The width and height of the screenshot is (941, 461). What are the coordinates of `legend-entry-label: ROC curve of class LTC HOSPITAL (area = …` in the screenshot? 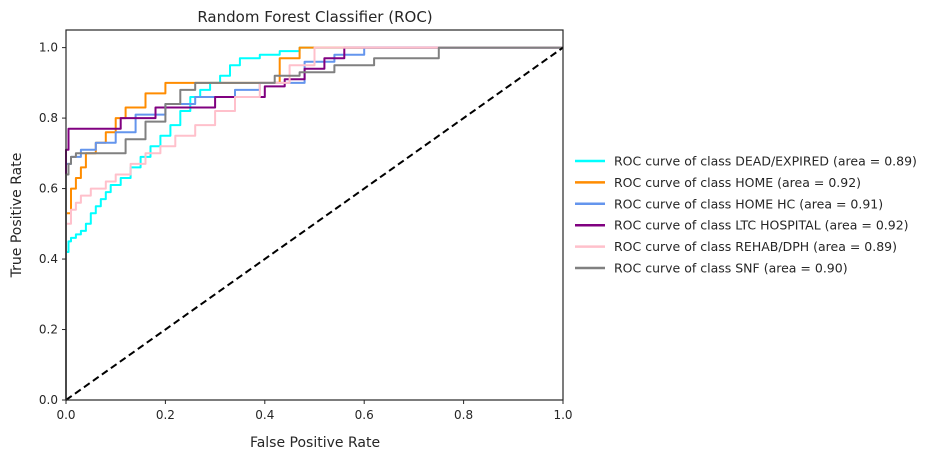 It's located at (761, 225).